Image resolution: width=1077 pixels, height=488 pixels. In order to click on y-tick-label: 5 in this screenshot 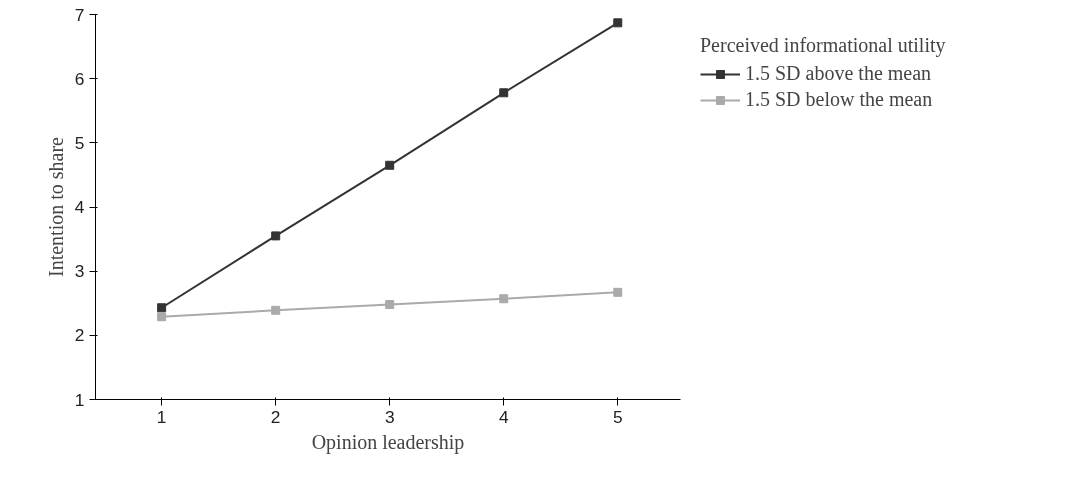, I will do `click(79, 142)`.